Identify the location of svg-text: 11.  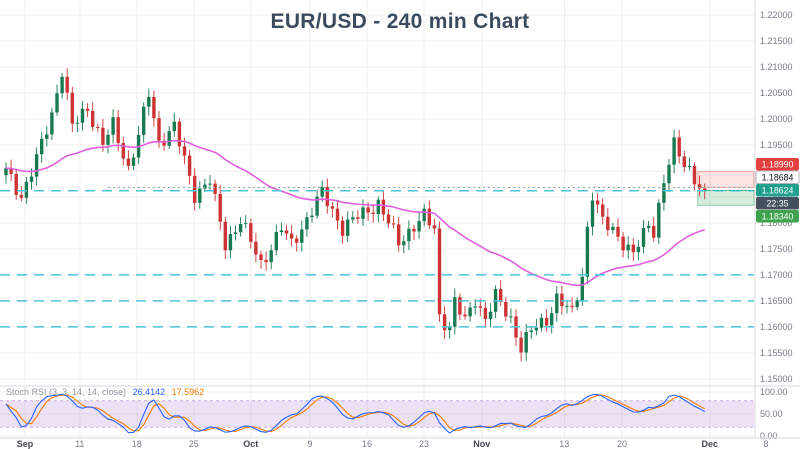
(79, 444).